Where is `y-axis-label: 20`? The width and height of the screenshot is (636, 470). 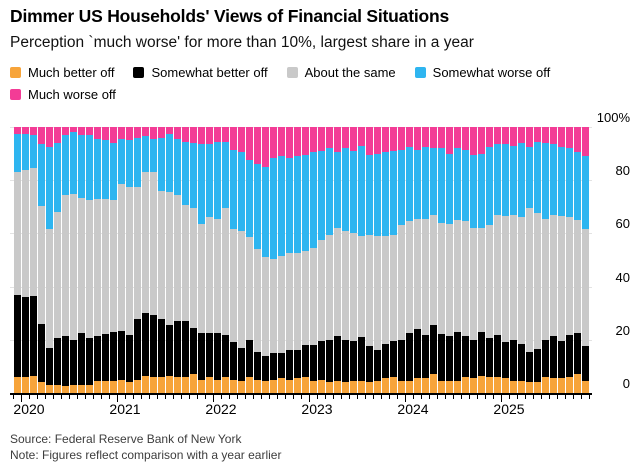
y-axis-label: 20 is located at coordinates (622, 330).